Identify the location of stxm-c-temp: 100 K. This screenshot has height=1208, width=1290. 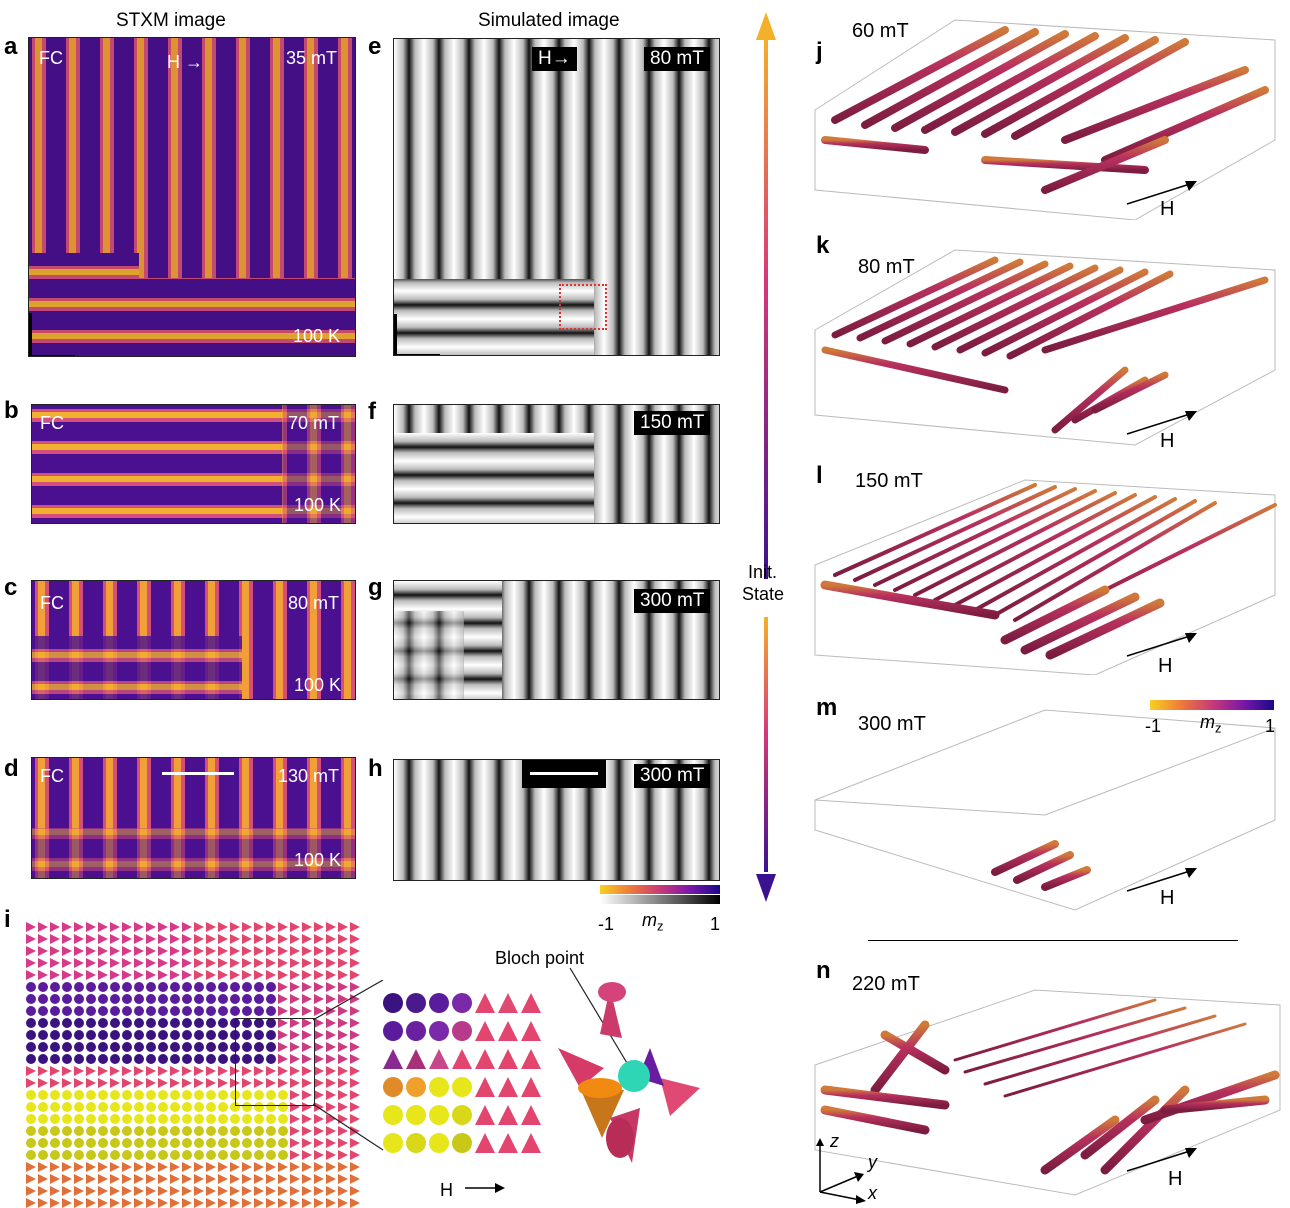
(318, 685).